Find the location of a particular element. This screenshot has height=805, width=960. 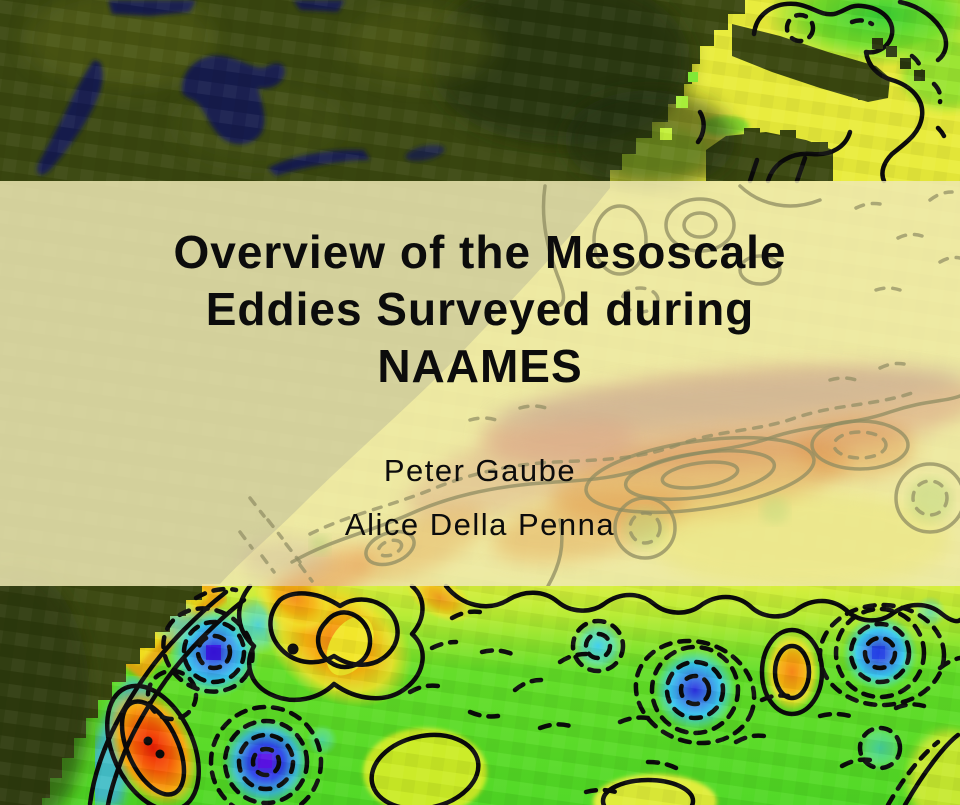

slide-authors: Peter Gaube Alice Della Penna is located at coordinates (480, 498).